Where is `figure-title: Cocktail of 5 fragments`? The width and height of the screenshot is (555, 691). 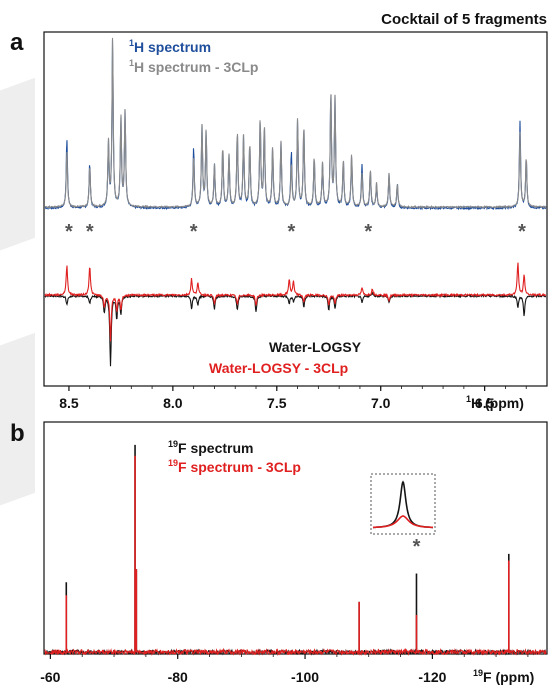
figure-title: Cocktail of 5 fragments is located at coordinates (464, 19).